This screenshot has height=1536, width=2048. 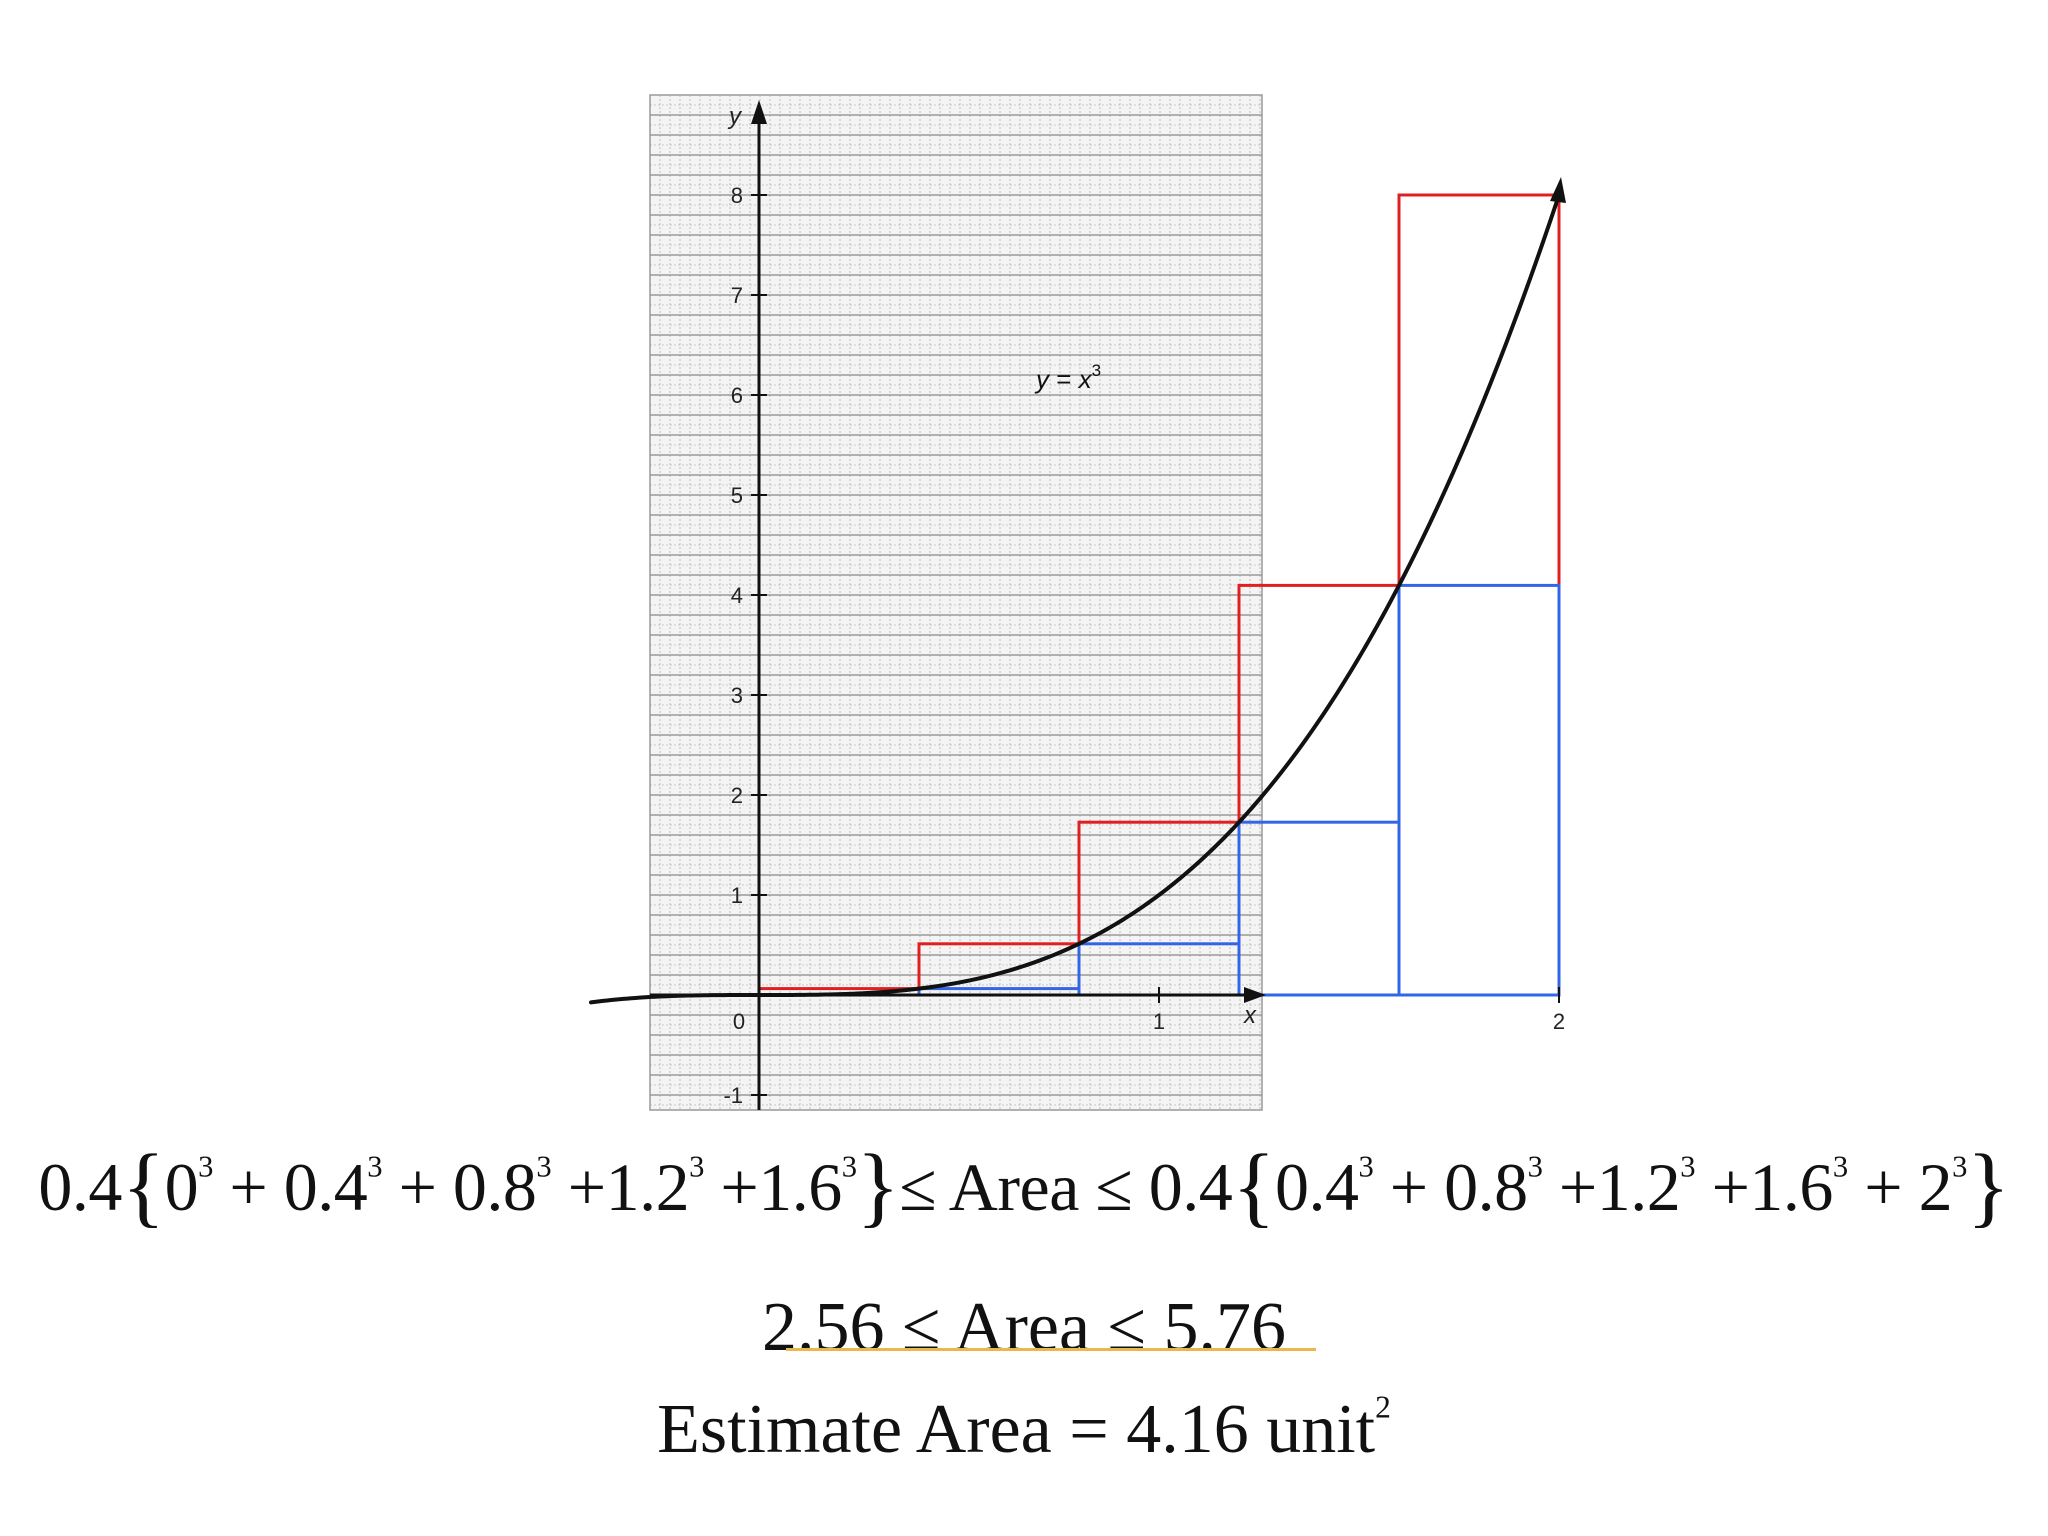 I want to click on result-underline, so click(x=1051, y=1349).